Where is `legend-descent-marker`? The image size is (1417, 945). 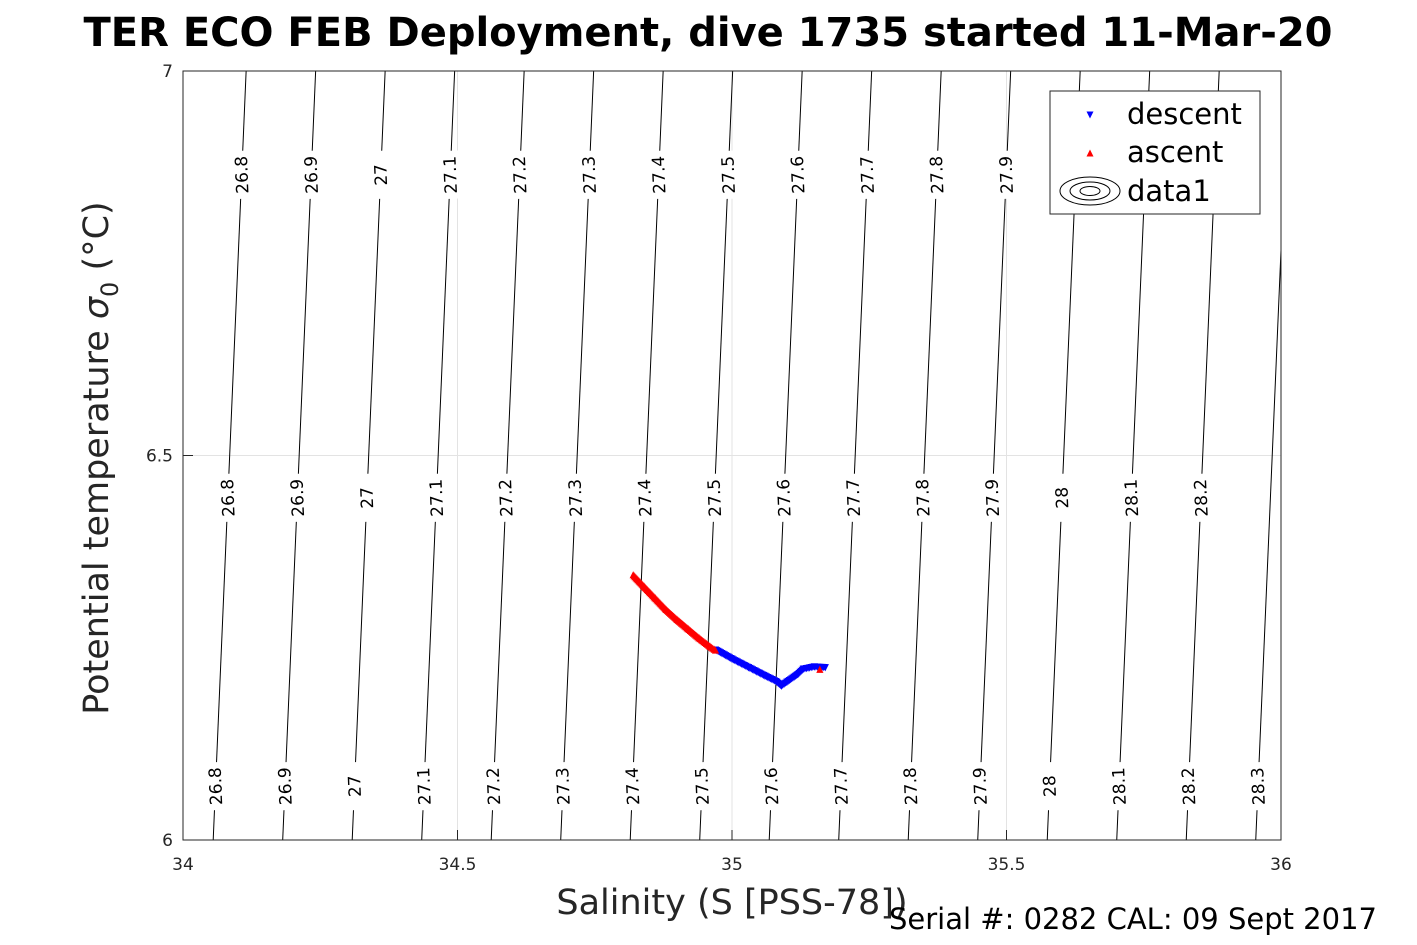 legend-descent-marker is located at coordinates (1090, 115).